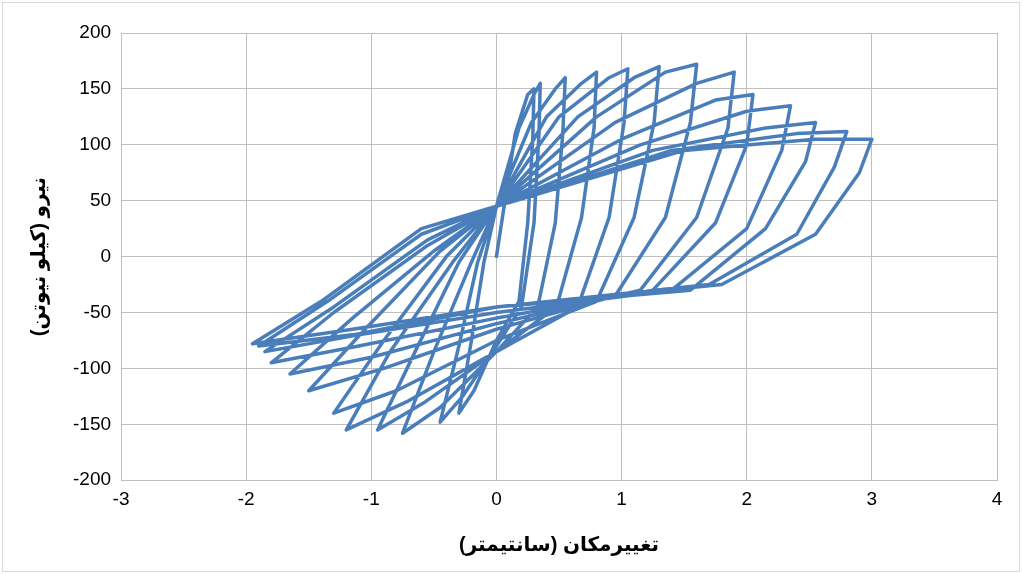 The image size is (1022, 574). Describe the element at coordinates (95, 144) in the screenshot. I see `y-tick-label: 100` at that location.